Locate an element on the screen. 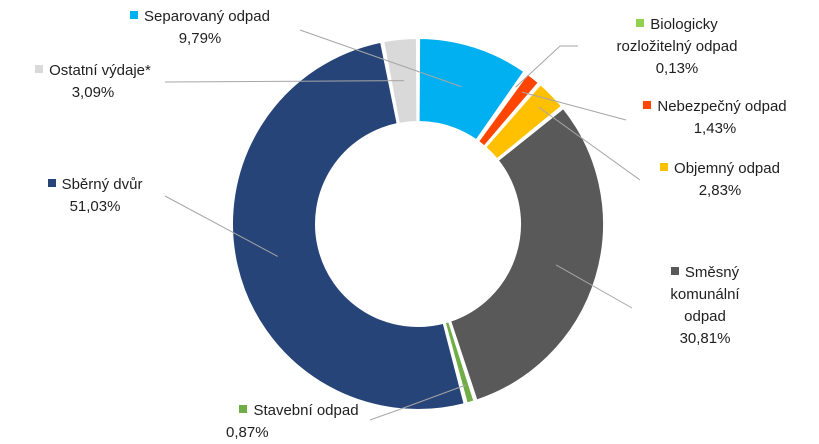 This screenshot has height=444, width=819. label-nebezpecny: Nebezpečný odpad 1,43% is located at coordinates (715, 118).